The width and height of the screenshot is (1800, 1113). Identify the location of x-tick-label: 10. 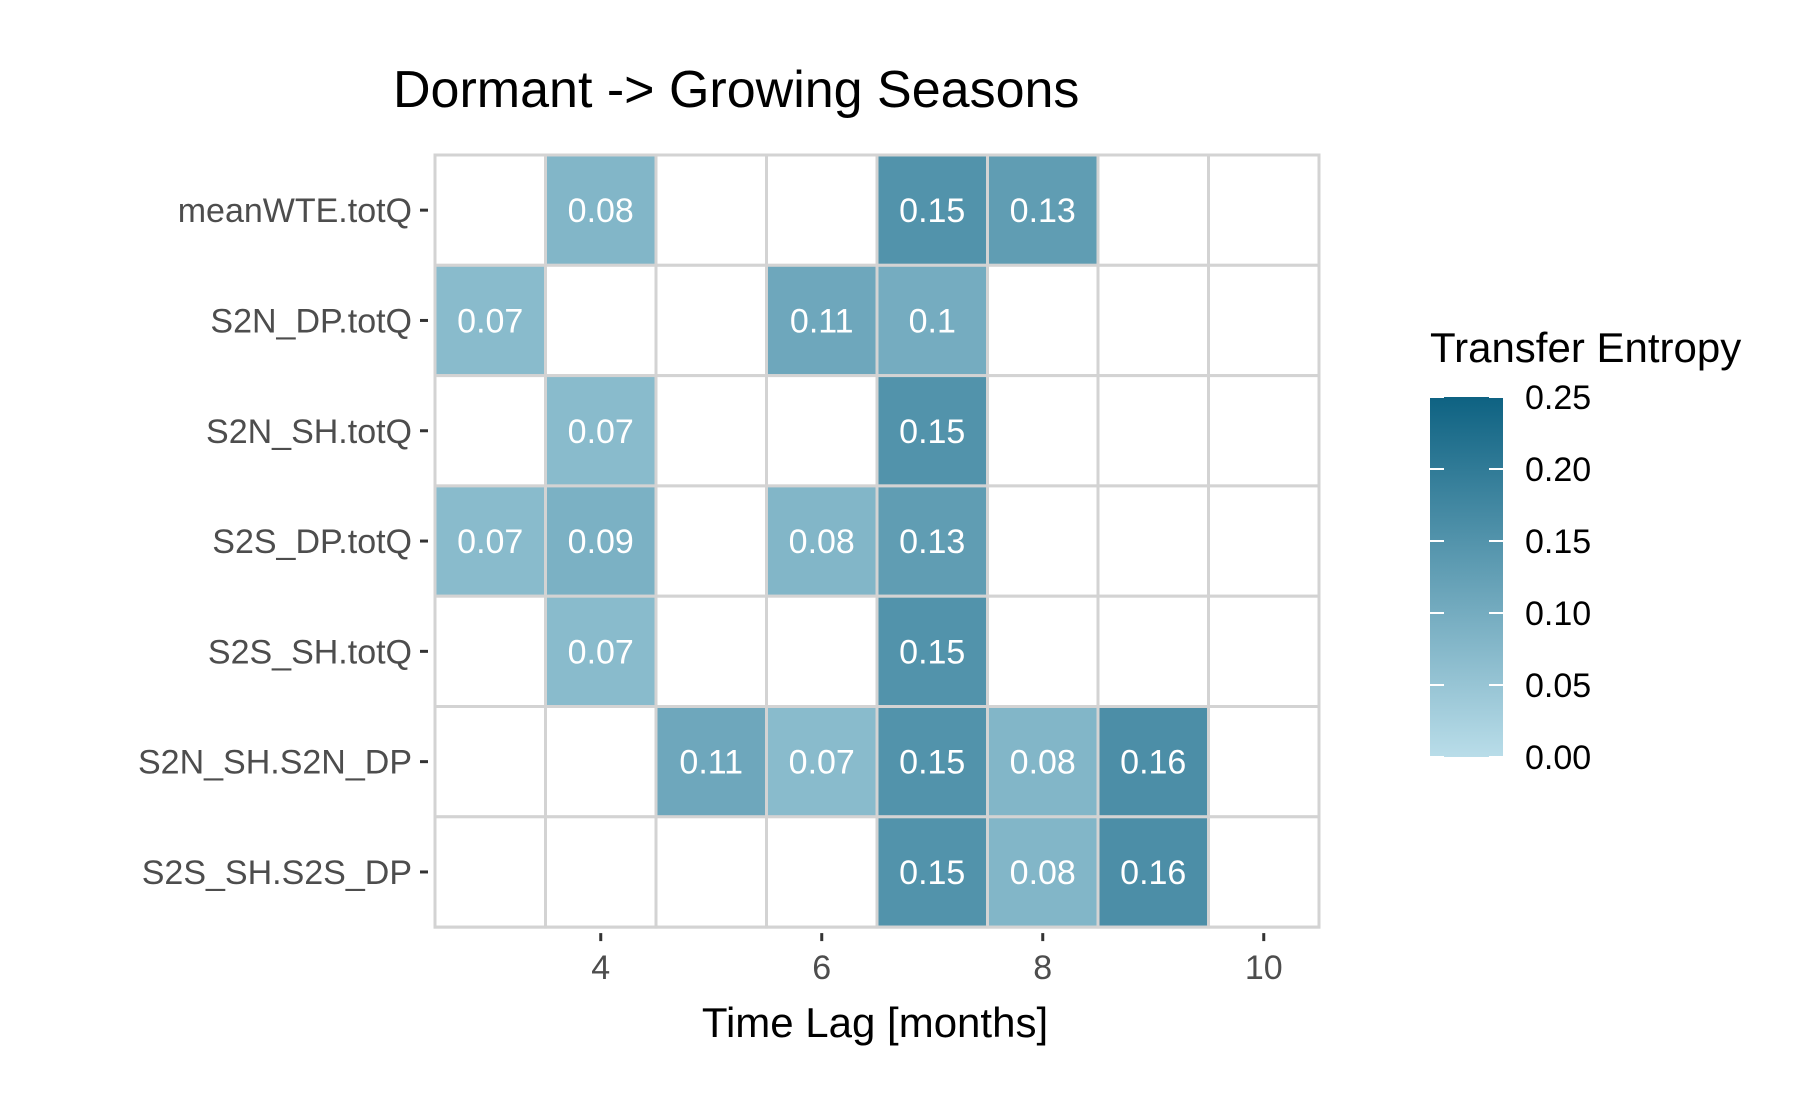
(1264, 968).